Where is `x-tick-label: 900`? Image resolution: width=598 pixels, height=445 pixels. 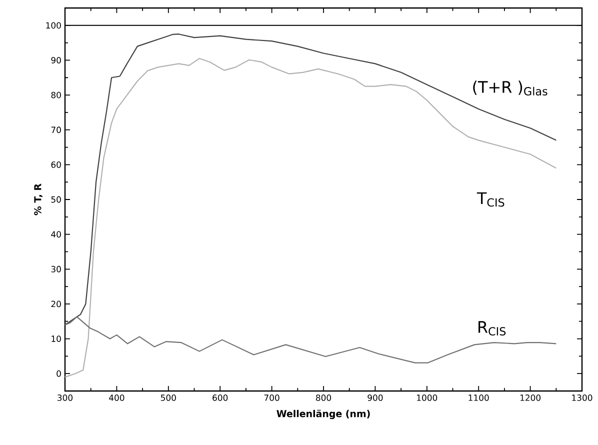 x-tick-label: 900 is located at coordinates (375, 397).